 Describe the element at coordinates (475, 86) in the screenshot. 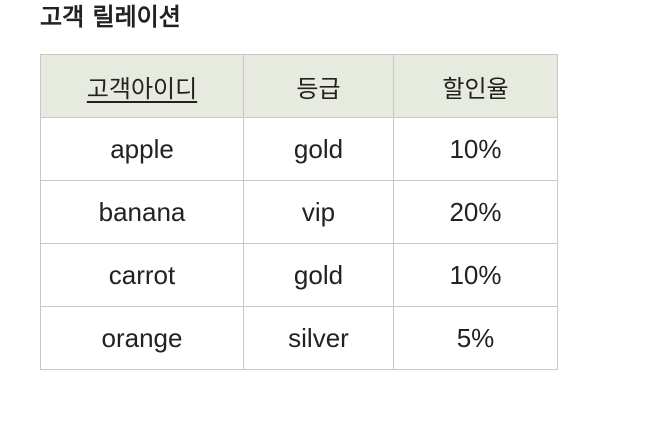

I see `header-discount-rate: 할인율` at that location.